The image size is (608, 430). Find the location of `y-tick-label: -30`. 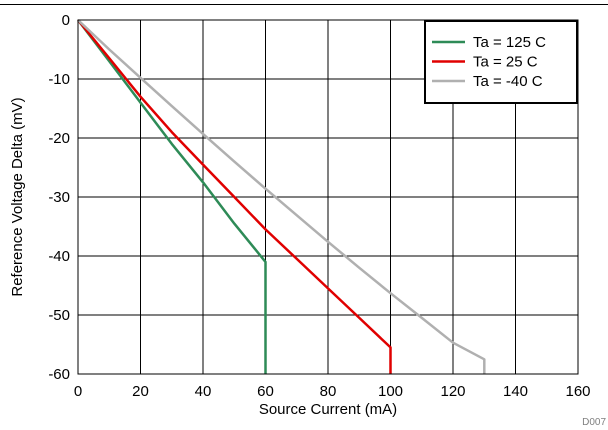

y-tick-label: -30 is located at coordinates (59, 197).